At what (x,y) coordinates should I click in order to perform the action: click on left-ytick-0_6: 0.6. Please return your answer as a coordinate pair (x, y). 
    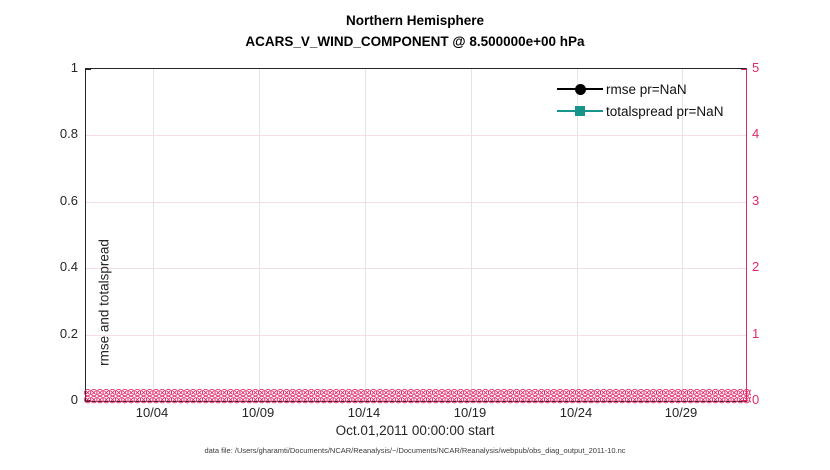
    Looking at the image, I should click on (68, 200).